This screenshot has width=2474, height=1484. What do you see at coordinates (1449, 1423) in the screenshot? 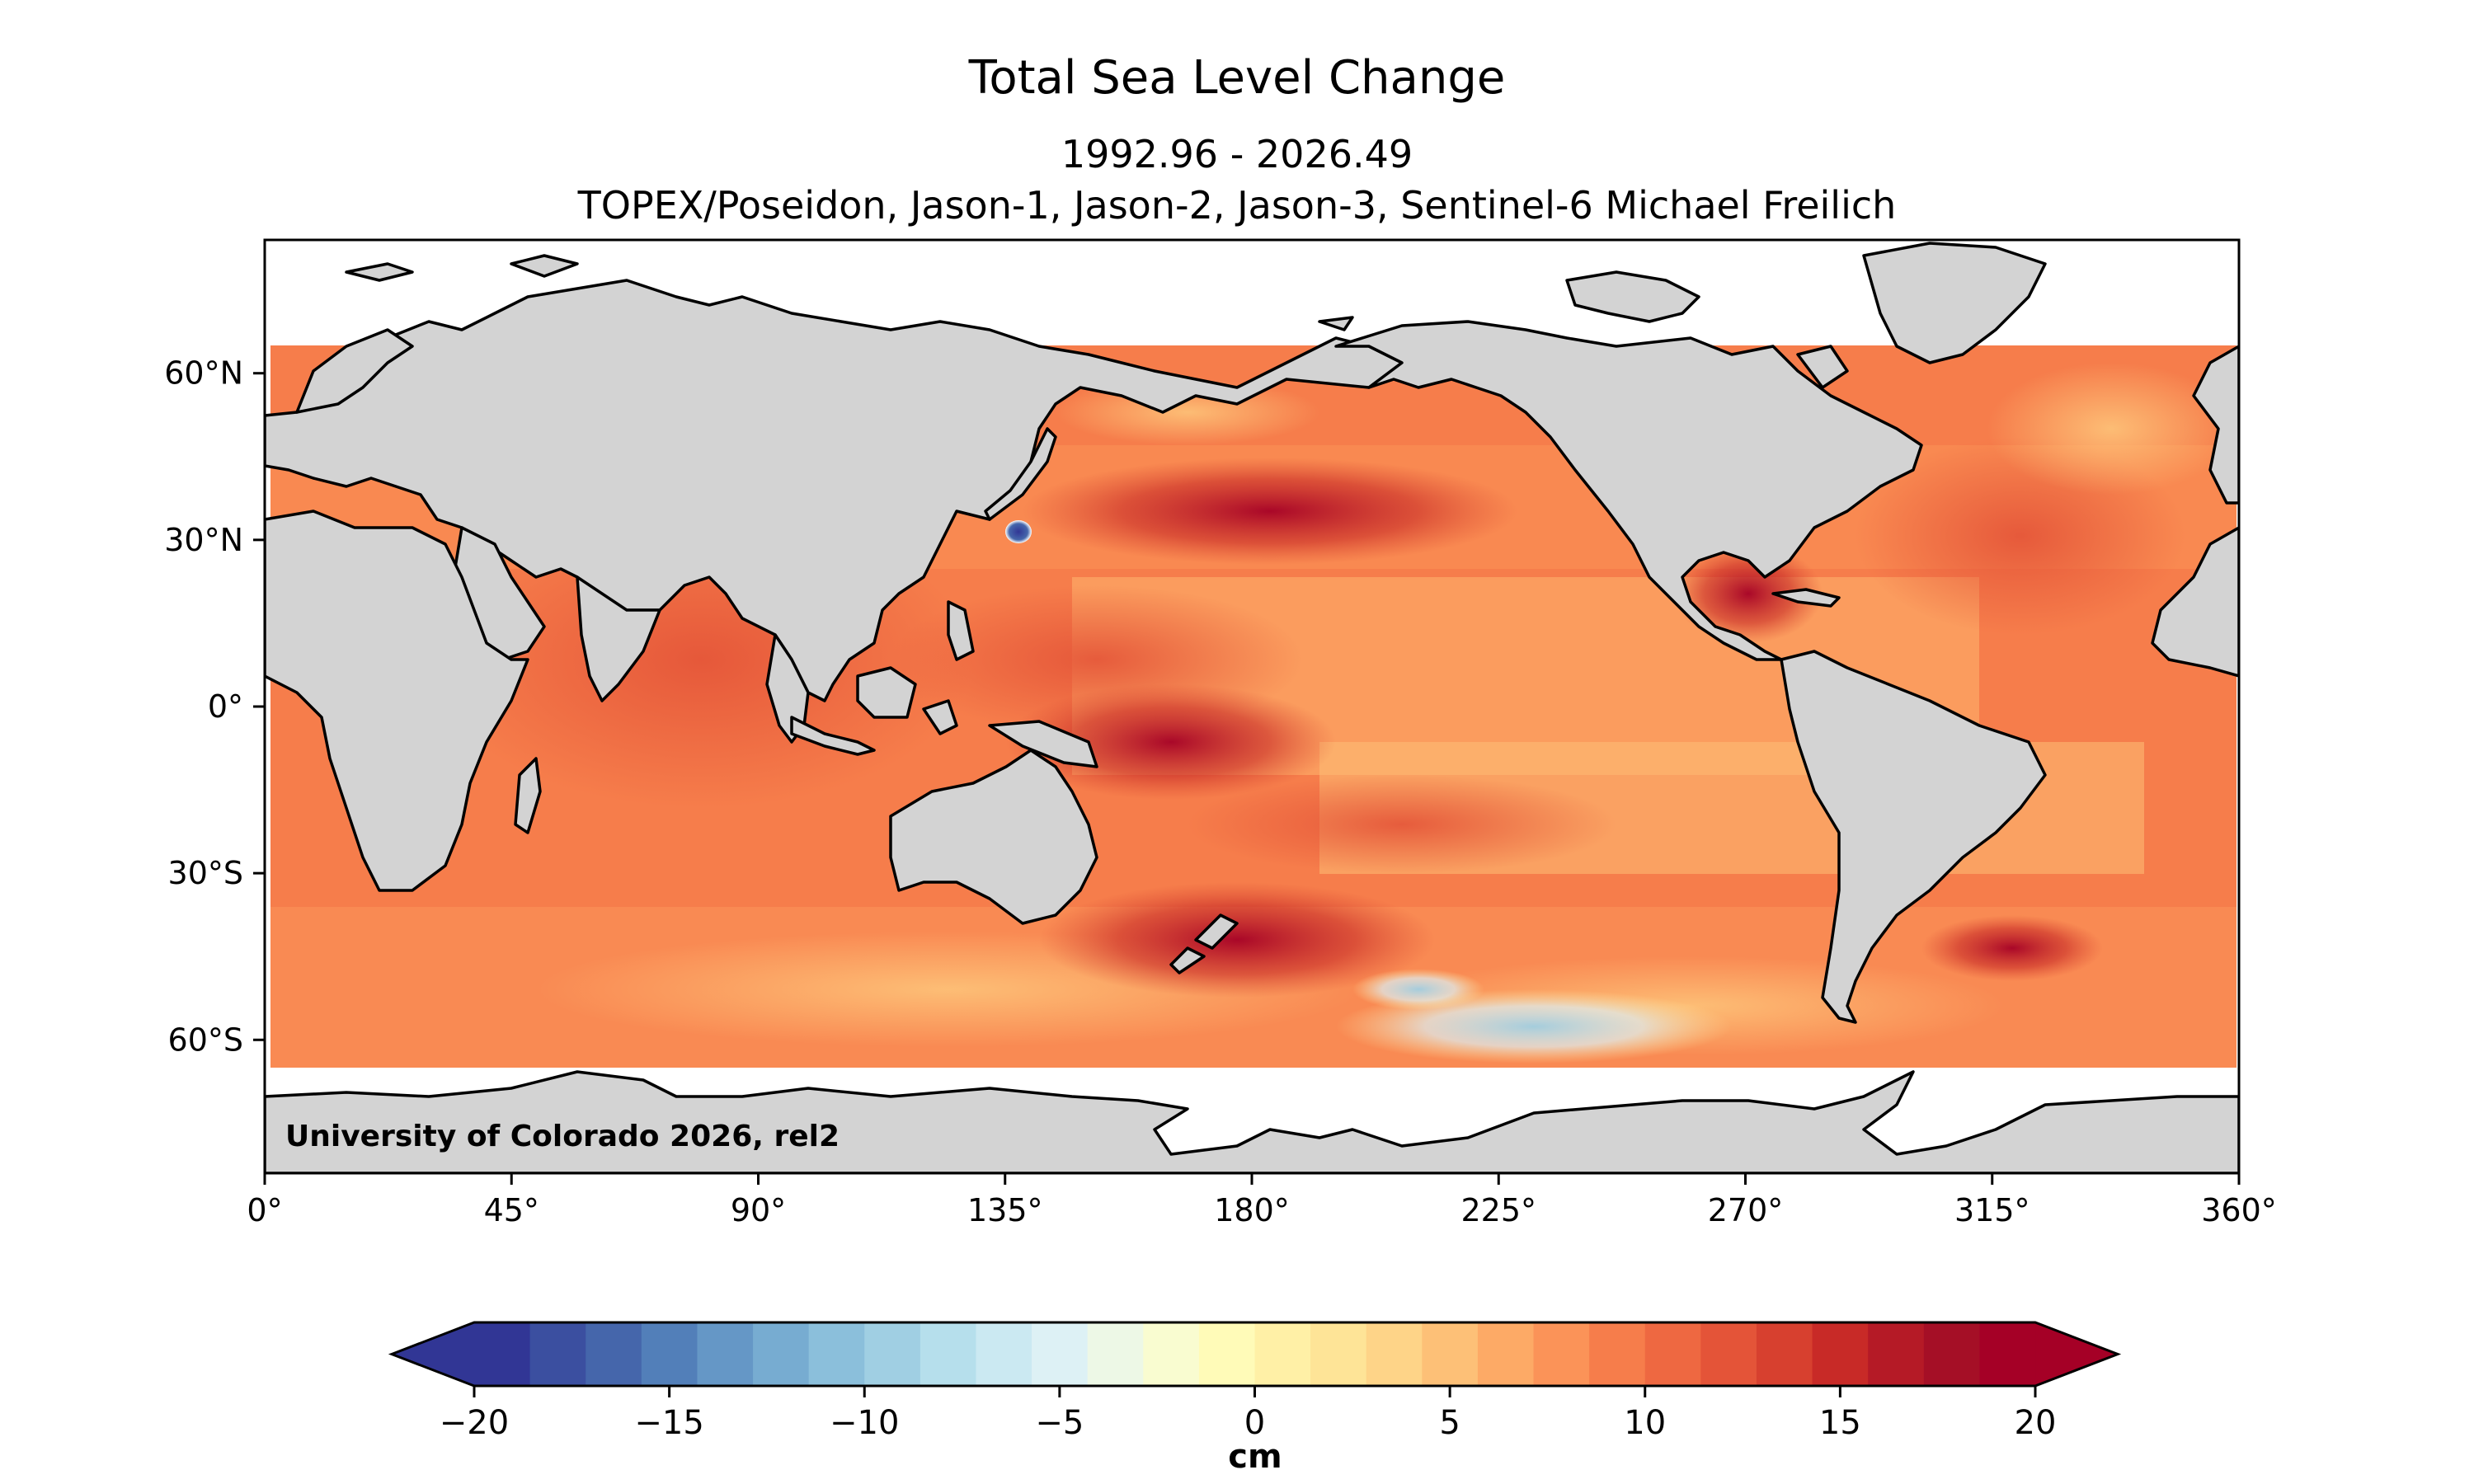
I see `colorbar-tick-label: 5` at bounding box center [1449, 1423].